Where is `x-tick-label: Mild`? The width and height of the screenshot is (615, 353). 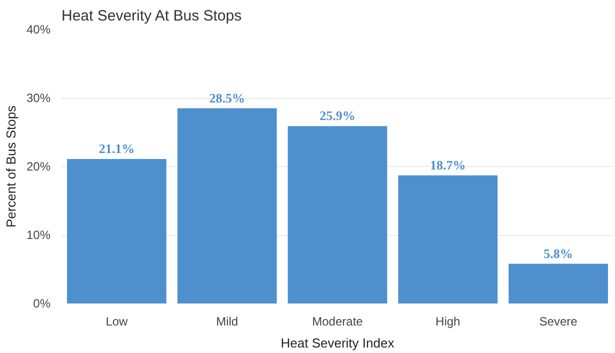
x-tick-label: Mild is located at coordinates (227, 321).